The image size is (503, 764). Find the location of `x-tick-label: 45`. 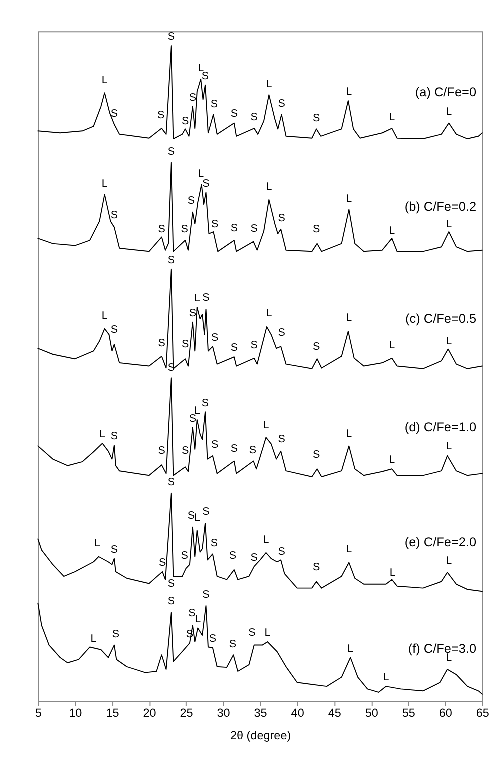

x-tick-label: 45 is located at coordinates (335, 713).